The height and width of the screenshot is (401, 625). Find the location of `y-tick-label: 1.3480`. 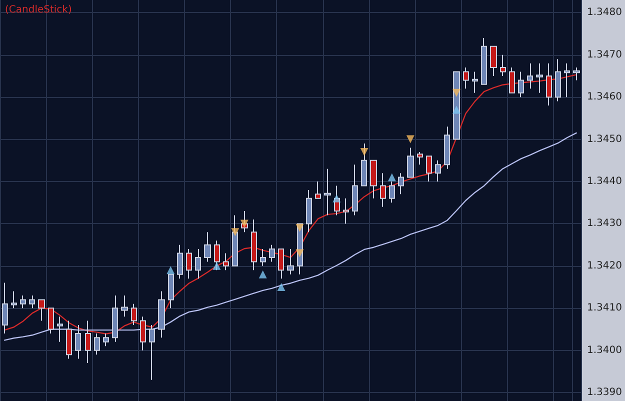

y-tick-label: 1.3480 is located at coordinates (604, 12).